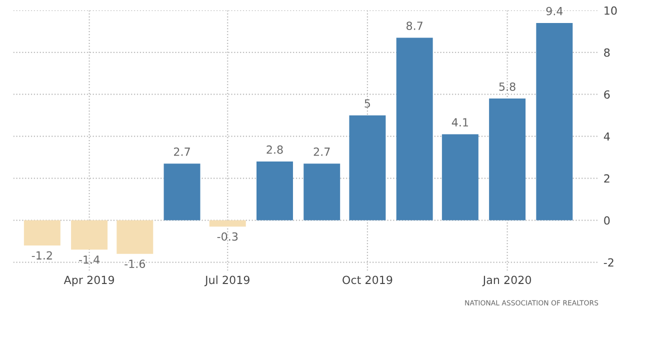  Describe the element at coordinates (607, 52) in the screenshot. I see `y-tick-label: 8` at that location.